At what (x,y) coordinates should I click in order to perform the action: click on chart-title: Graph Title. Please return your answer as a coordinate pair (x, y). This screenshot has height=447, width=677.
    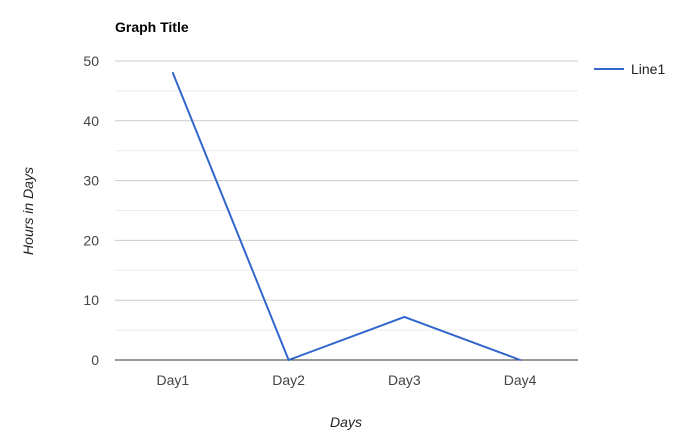
    Looking at the image, I should click on (152, 27).